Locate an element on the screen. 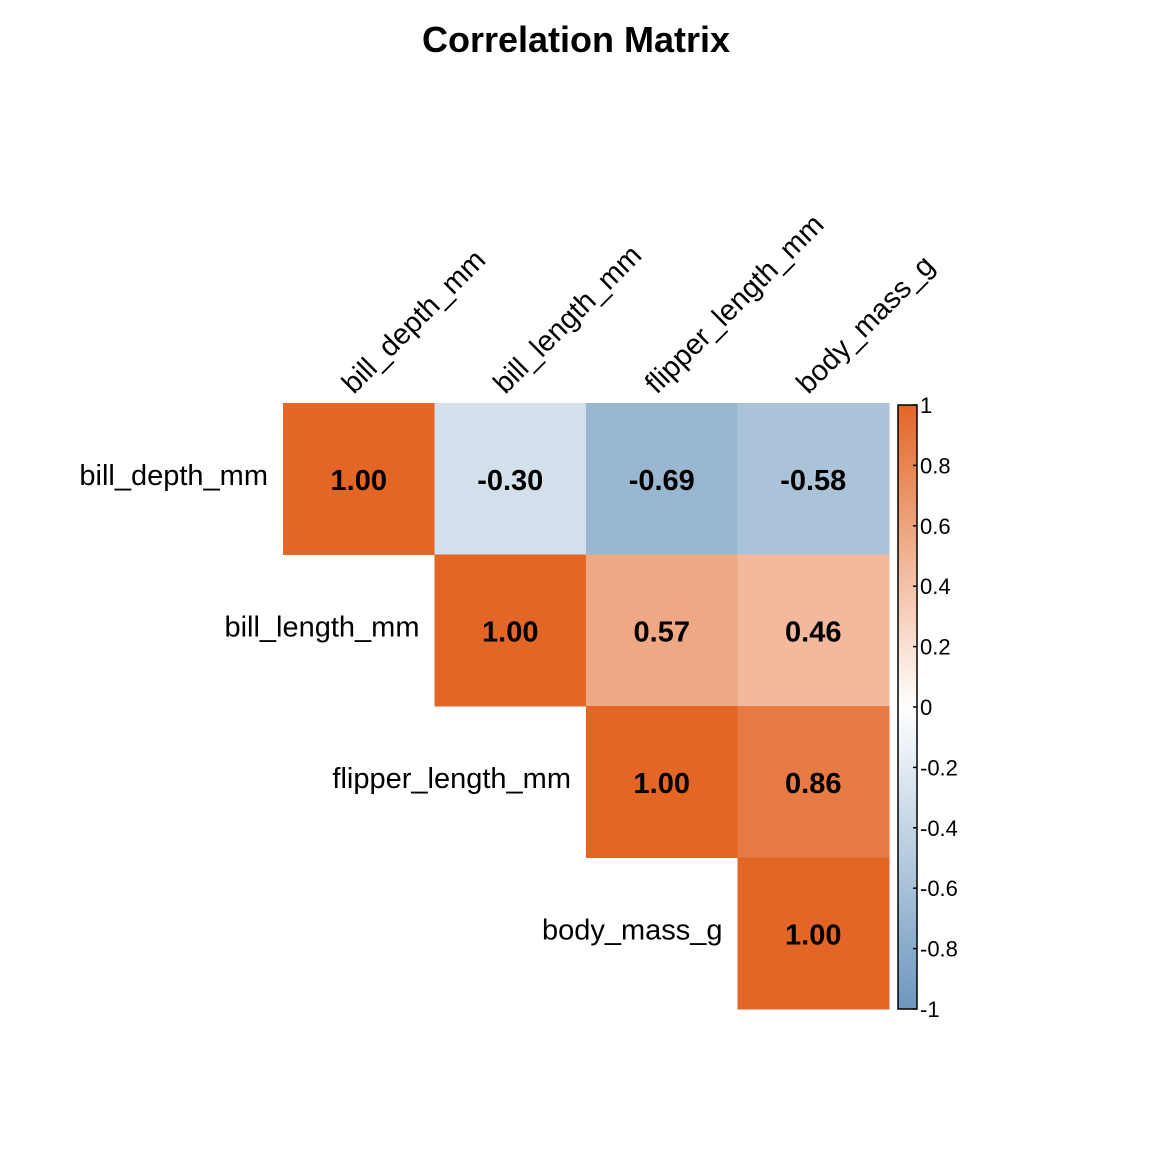 This screenshot has height=1152, width=1152. cell-value-label: -0.30 is located at coordinates (510, 481).